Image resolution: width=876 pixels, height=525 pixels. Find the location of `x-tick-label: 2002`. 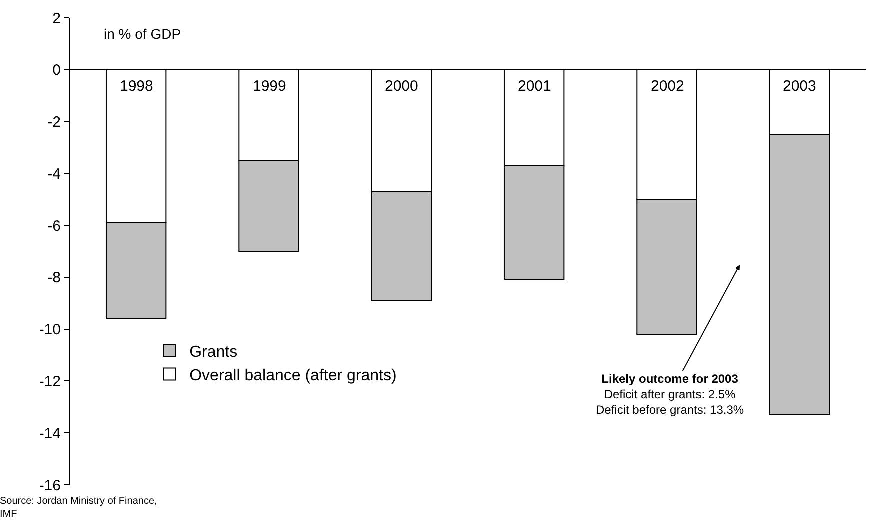

x-tick-label: 2002 is located at coordinates (667, 86).